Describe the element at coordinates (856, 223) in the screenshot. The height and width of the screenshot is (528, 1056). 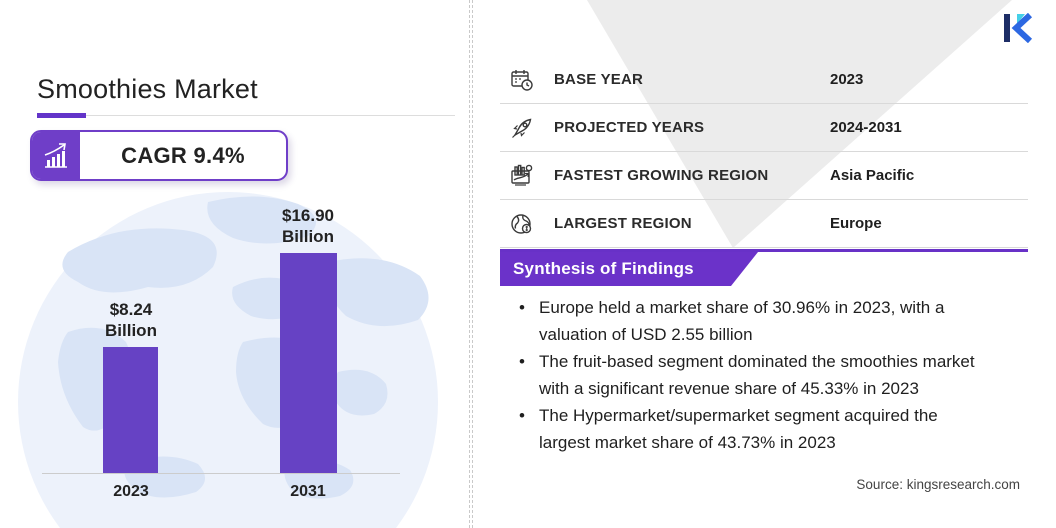
I see `fact-value: Europe` at that location.